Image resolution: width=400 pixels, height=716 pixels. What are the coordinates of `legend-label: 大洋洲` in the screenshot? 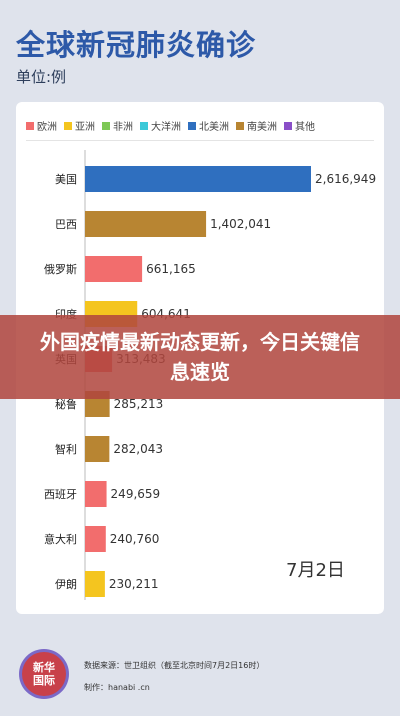 It's located at (166, 127).